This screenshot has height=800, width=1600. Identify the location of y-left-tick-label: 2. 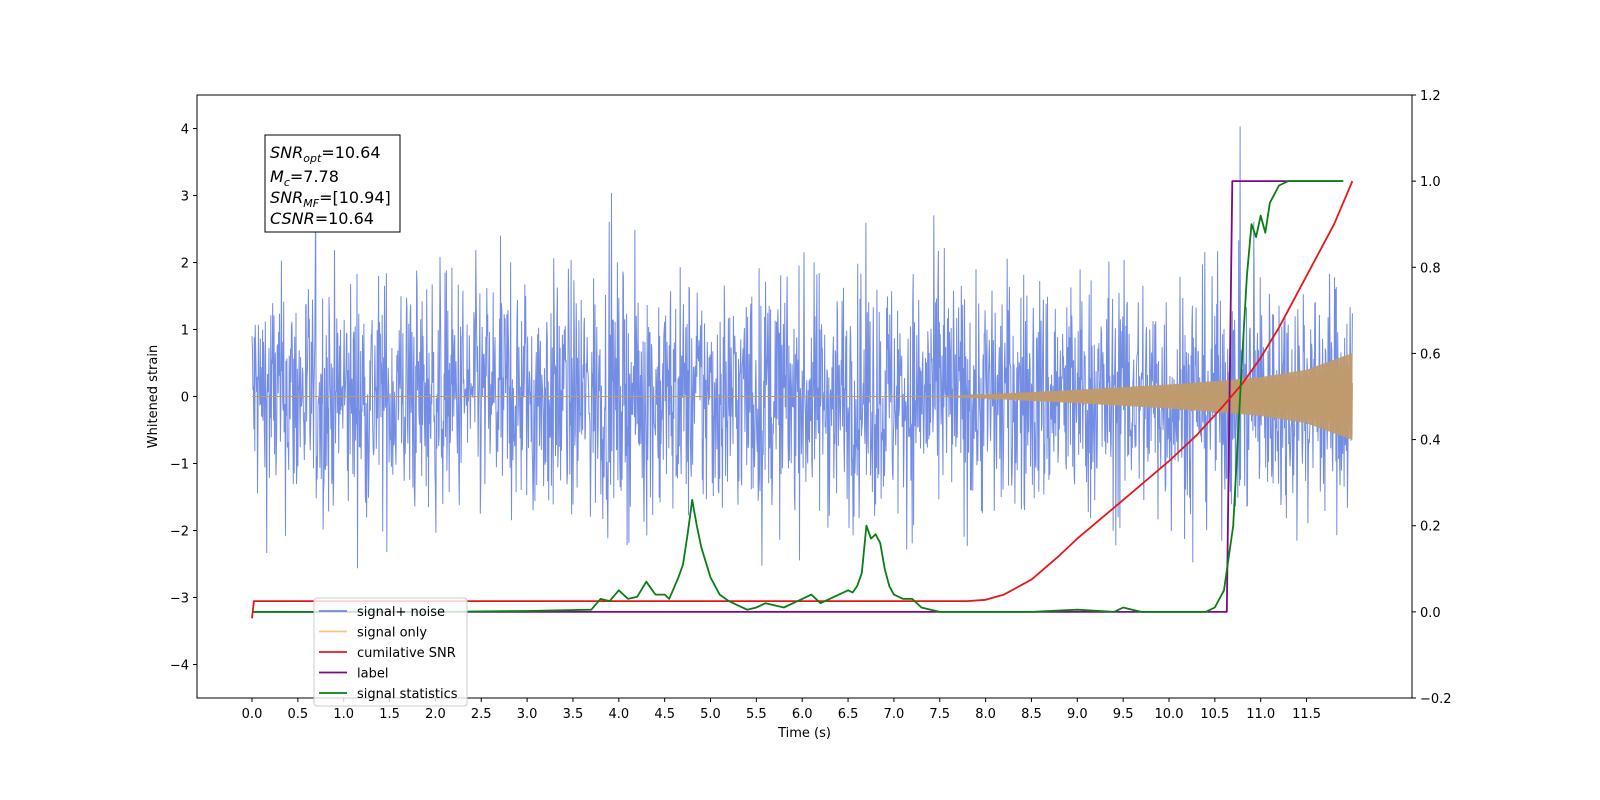
(185, 264).